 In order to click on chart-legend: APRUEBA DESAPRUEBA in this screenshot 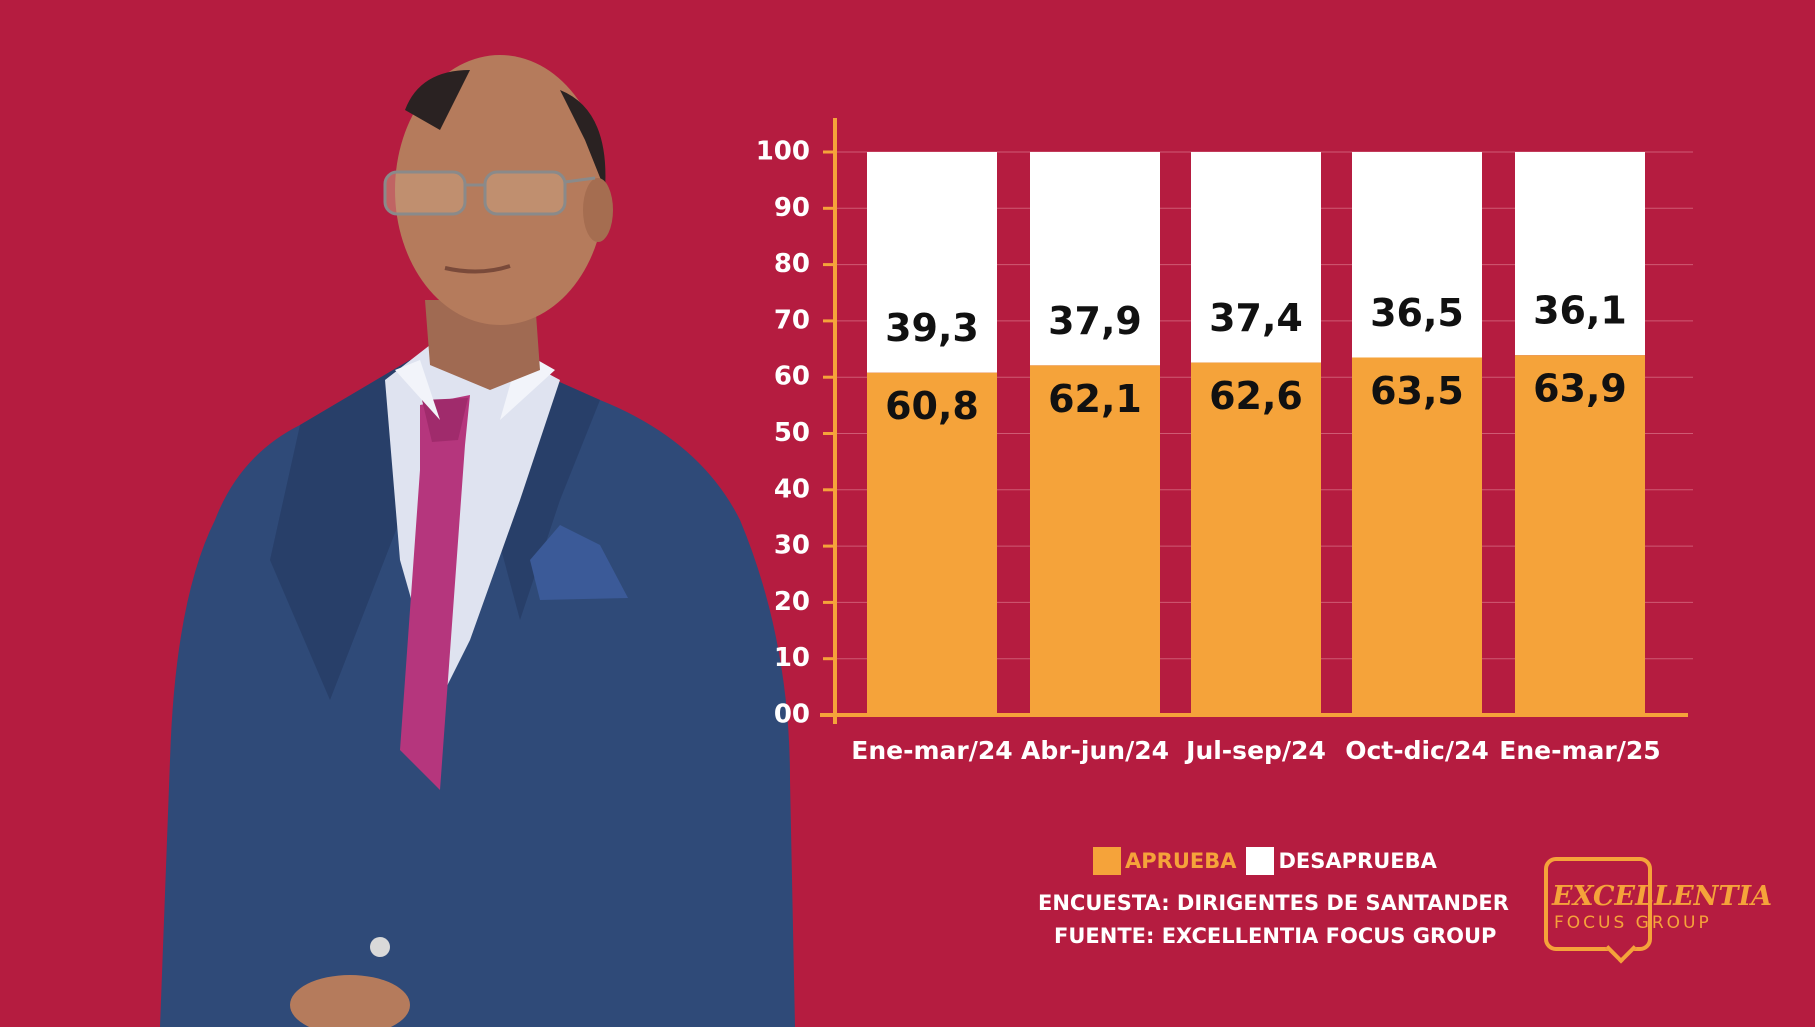, I will do `click(1270, 861)`.